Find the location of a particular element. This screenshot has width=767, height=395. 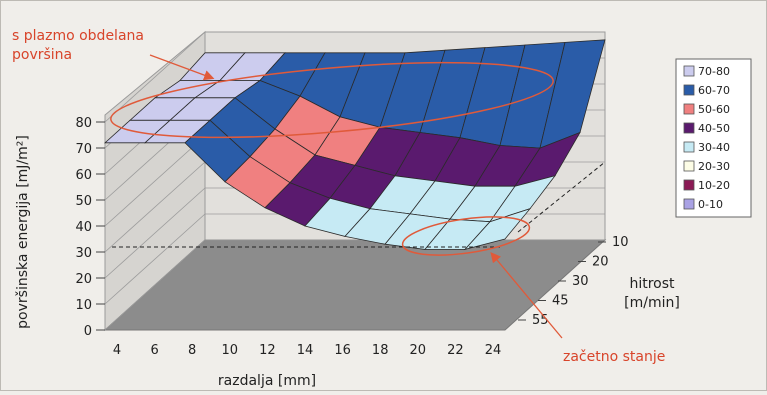

annotation-initial: začetno stanje is located at coordinates (614, 357).